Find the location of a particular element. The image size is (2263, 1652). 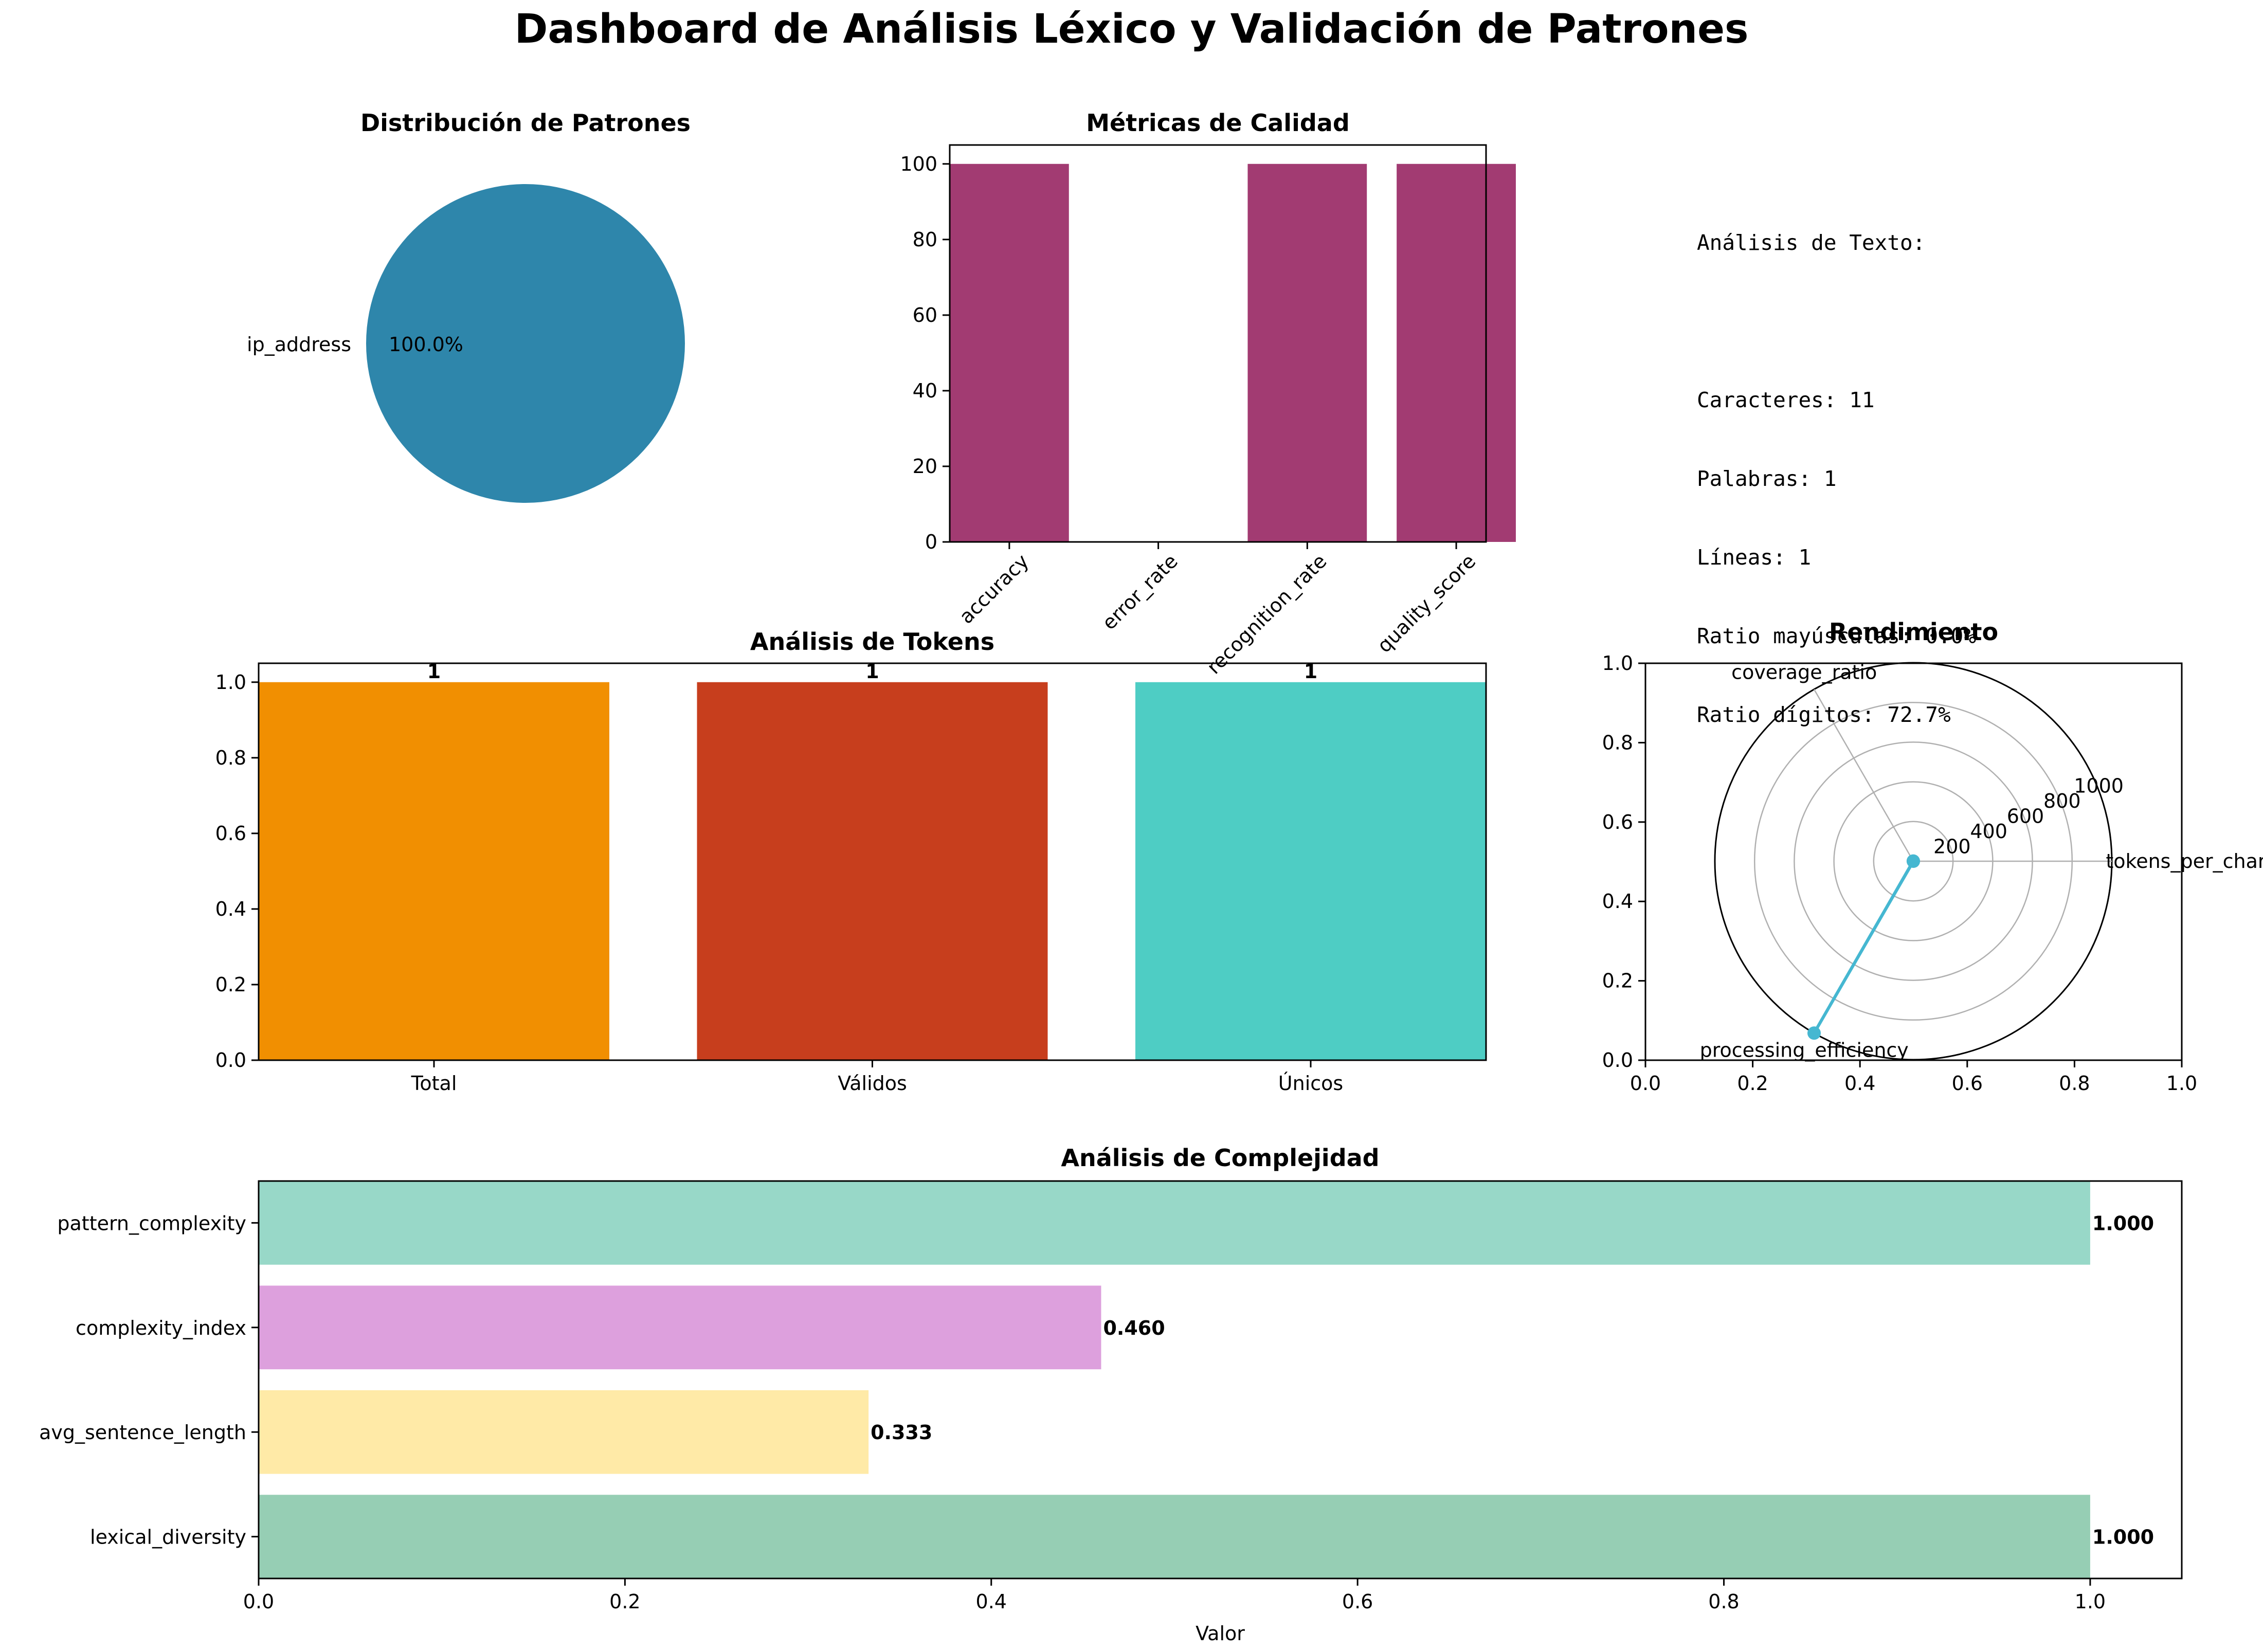

radar-frame-y-tick-label: 0.0 is located at coordinates (1618, 1060).